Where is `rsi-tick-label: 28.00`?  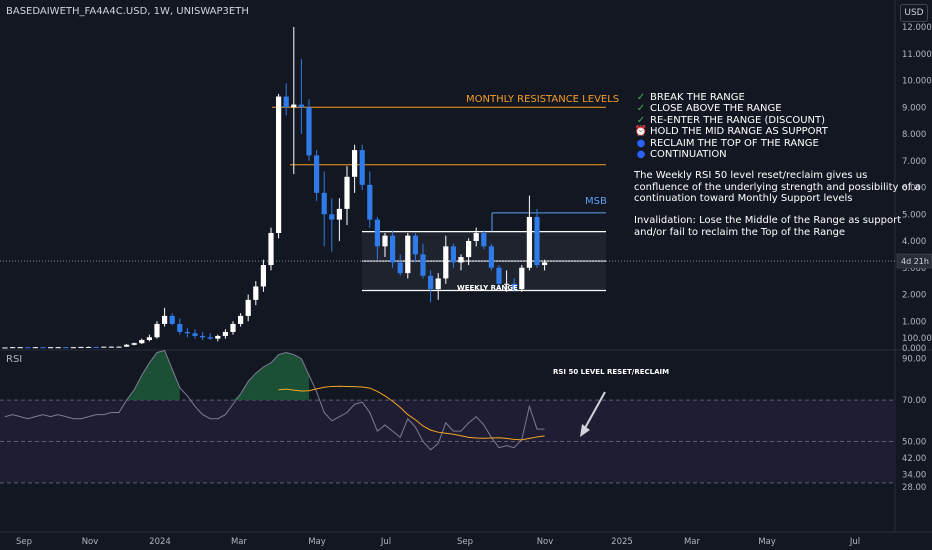 rsi-tick-label: 28.00 is located at coordinates (914, 488).